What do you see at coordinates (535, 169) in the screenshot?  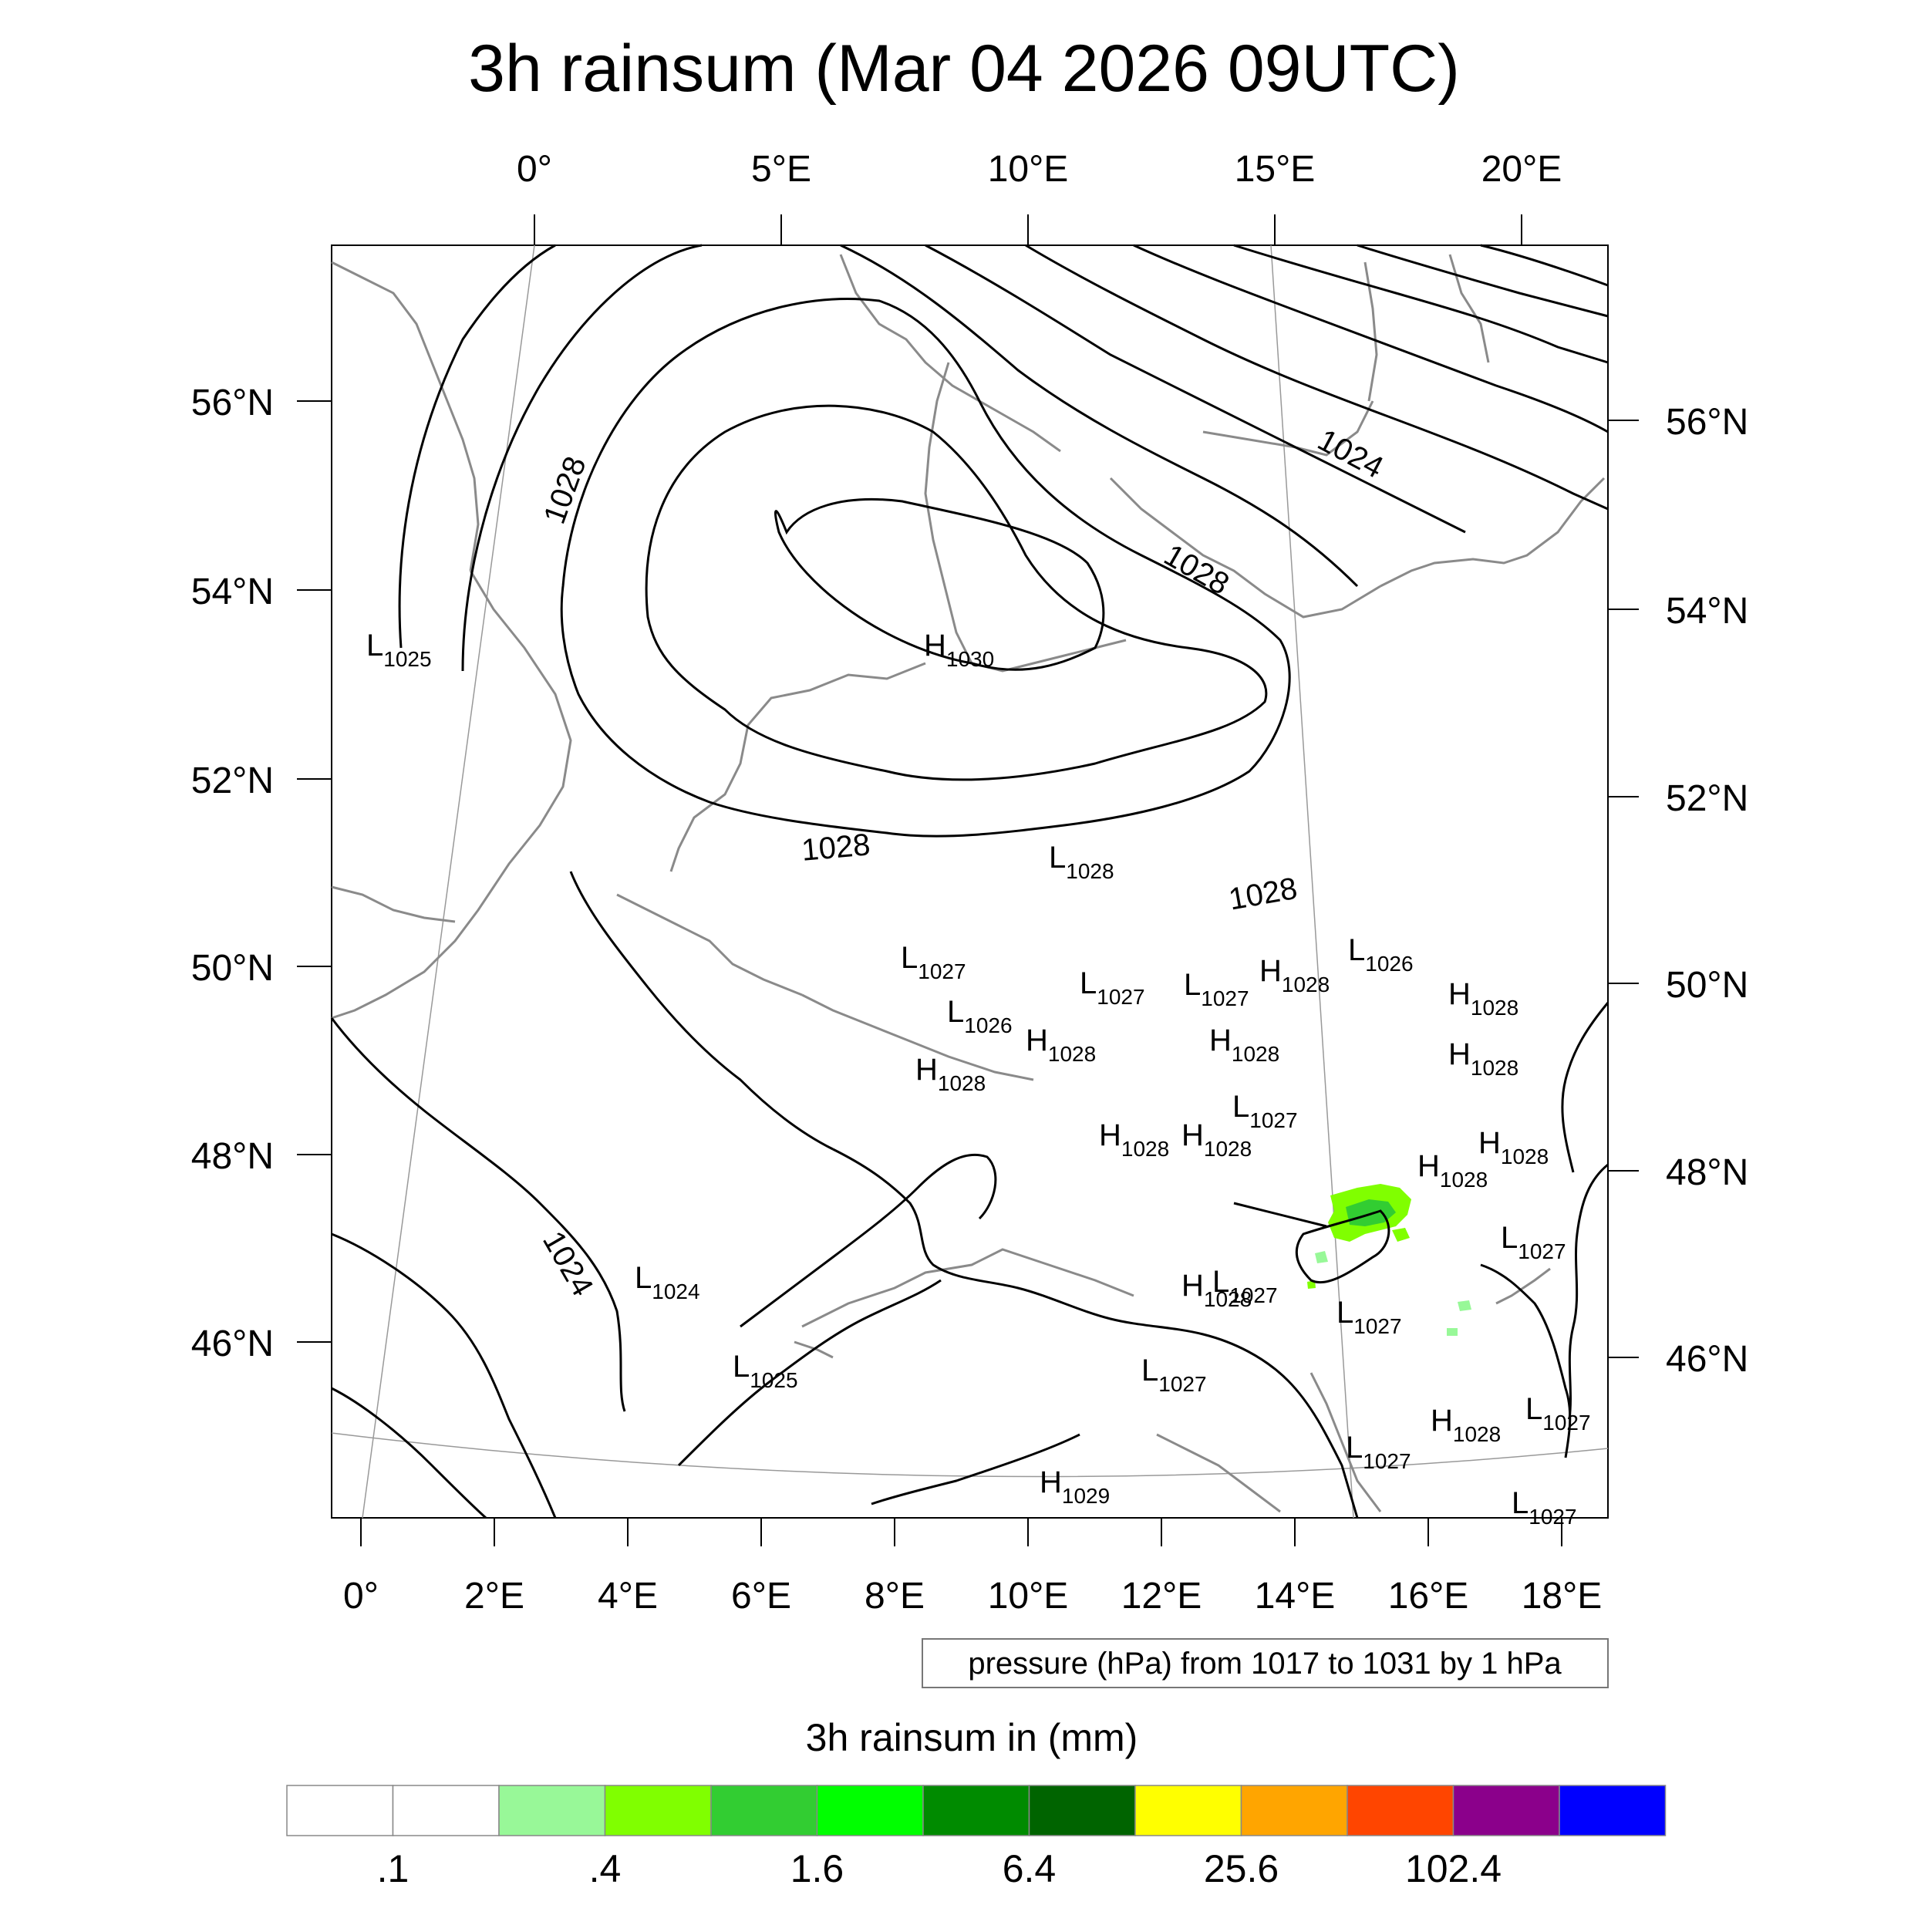 I see `top-lon-label: 0°` at bounding box center [535, 169].